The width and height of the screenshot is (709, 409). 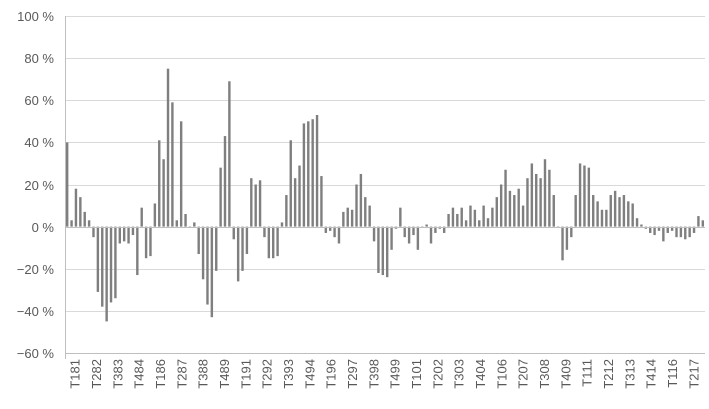 What do you see at coordinates (693, 374) in the screenshot?
I see `x-tick-label: T217` at bounding box center [693, 374].